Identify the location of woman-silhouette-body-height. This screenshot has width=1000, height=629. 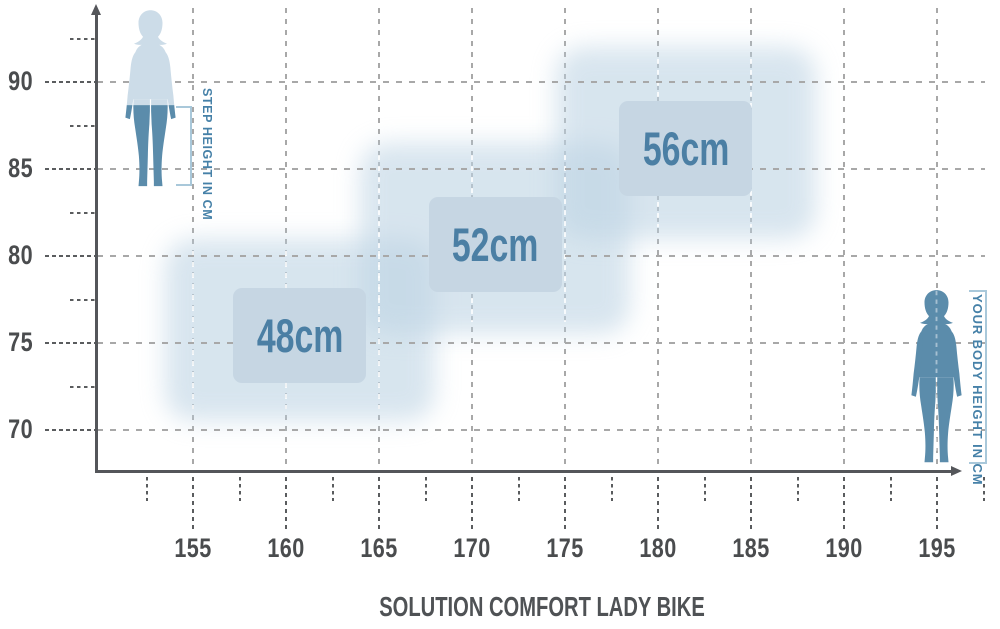
(936, 376).